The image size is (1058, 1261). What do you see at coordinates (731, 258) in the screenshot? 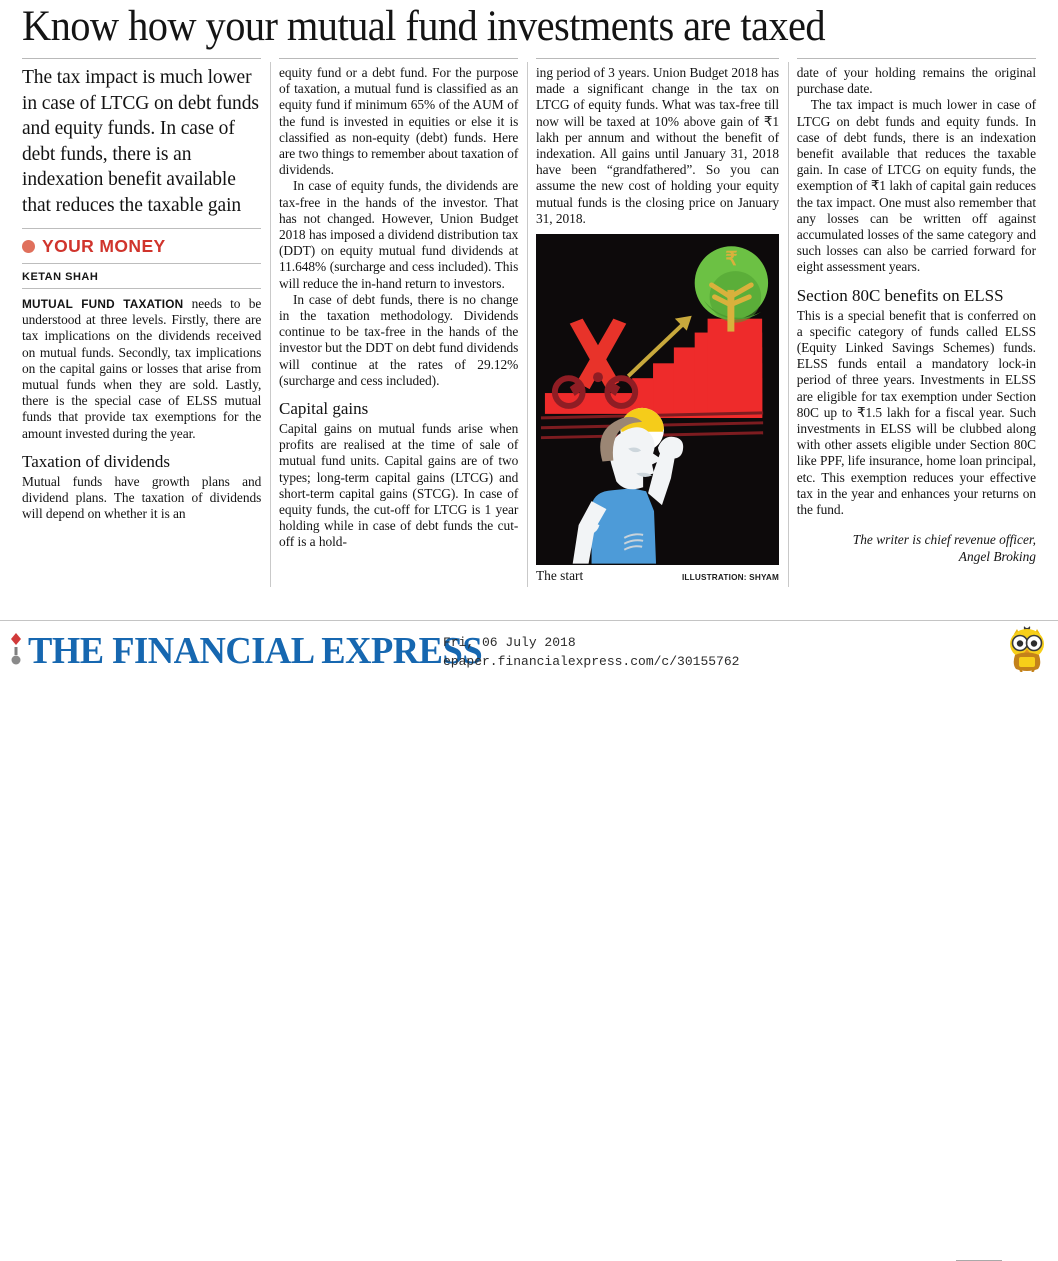
I see `rupee-symbol: ₹` at bounding box center [731, 258].